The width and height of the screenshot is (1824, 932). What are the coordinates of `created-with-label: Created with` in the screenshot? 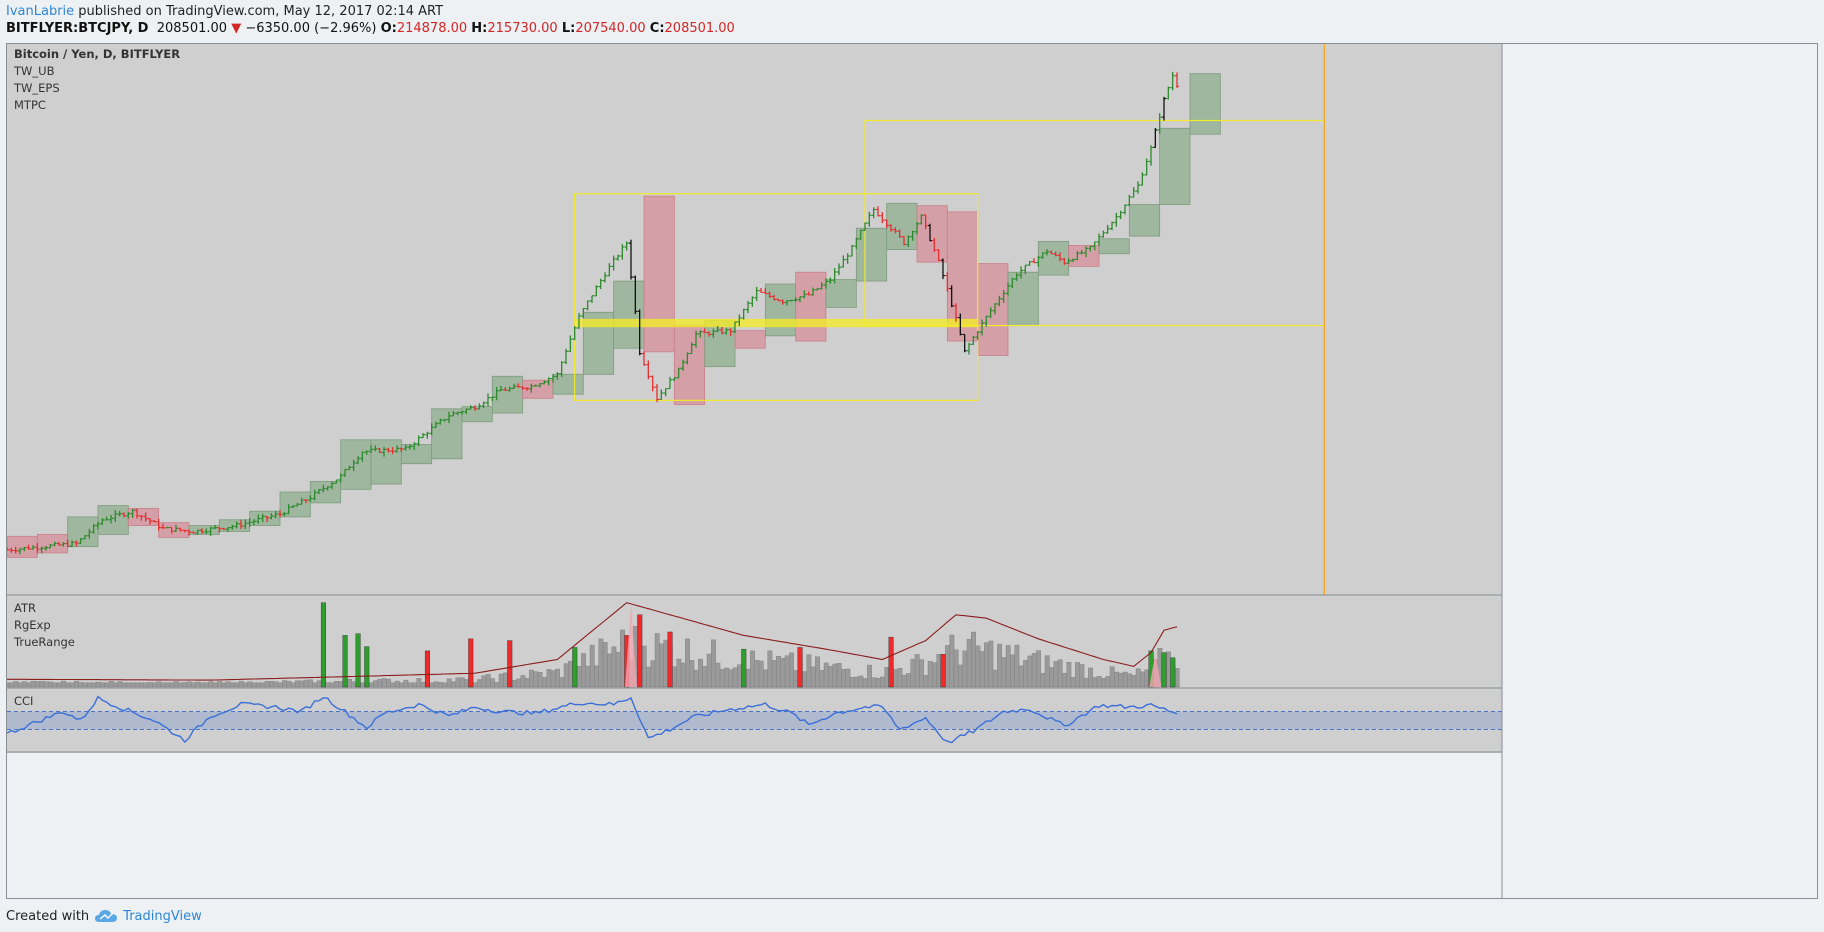 It's located at (48, 916).